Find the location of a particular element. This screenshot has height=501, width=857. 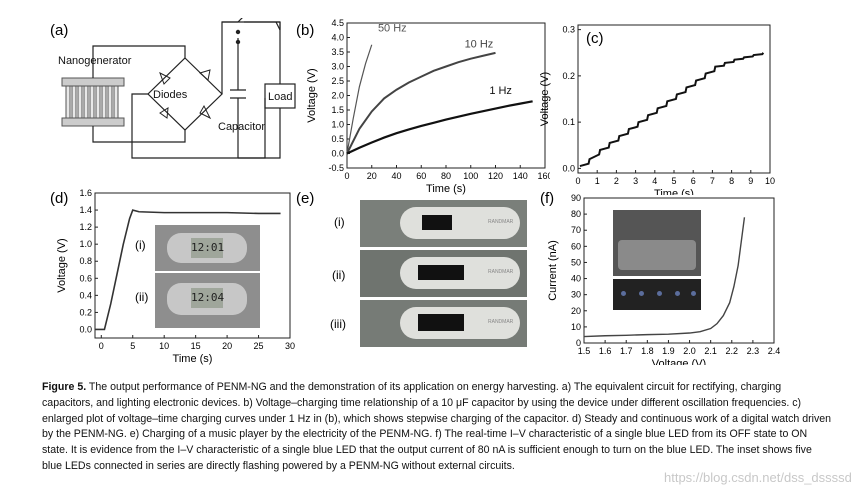

watch-display-i: 12:01 is located at coordinates (207, 248).